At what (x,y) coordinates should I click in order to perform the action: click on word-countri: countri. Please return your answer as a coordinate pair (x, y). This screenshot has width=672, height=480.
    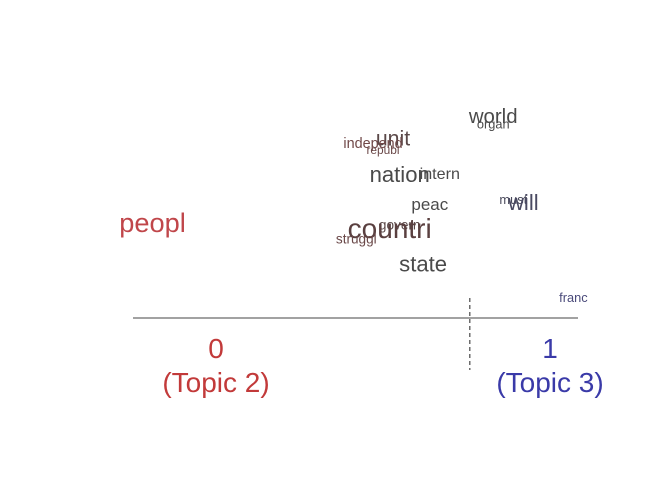
    Looking at the image, I should click on (390, 228).